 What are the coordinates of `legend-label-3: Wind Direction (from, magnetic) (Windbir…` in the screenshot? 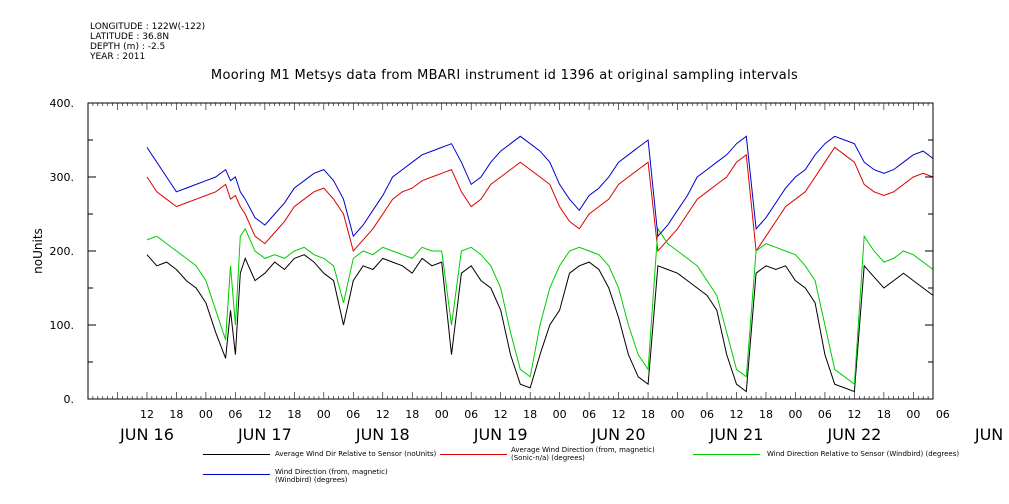 It's located at (331, 476).